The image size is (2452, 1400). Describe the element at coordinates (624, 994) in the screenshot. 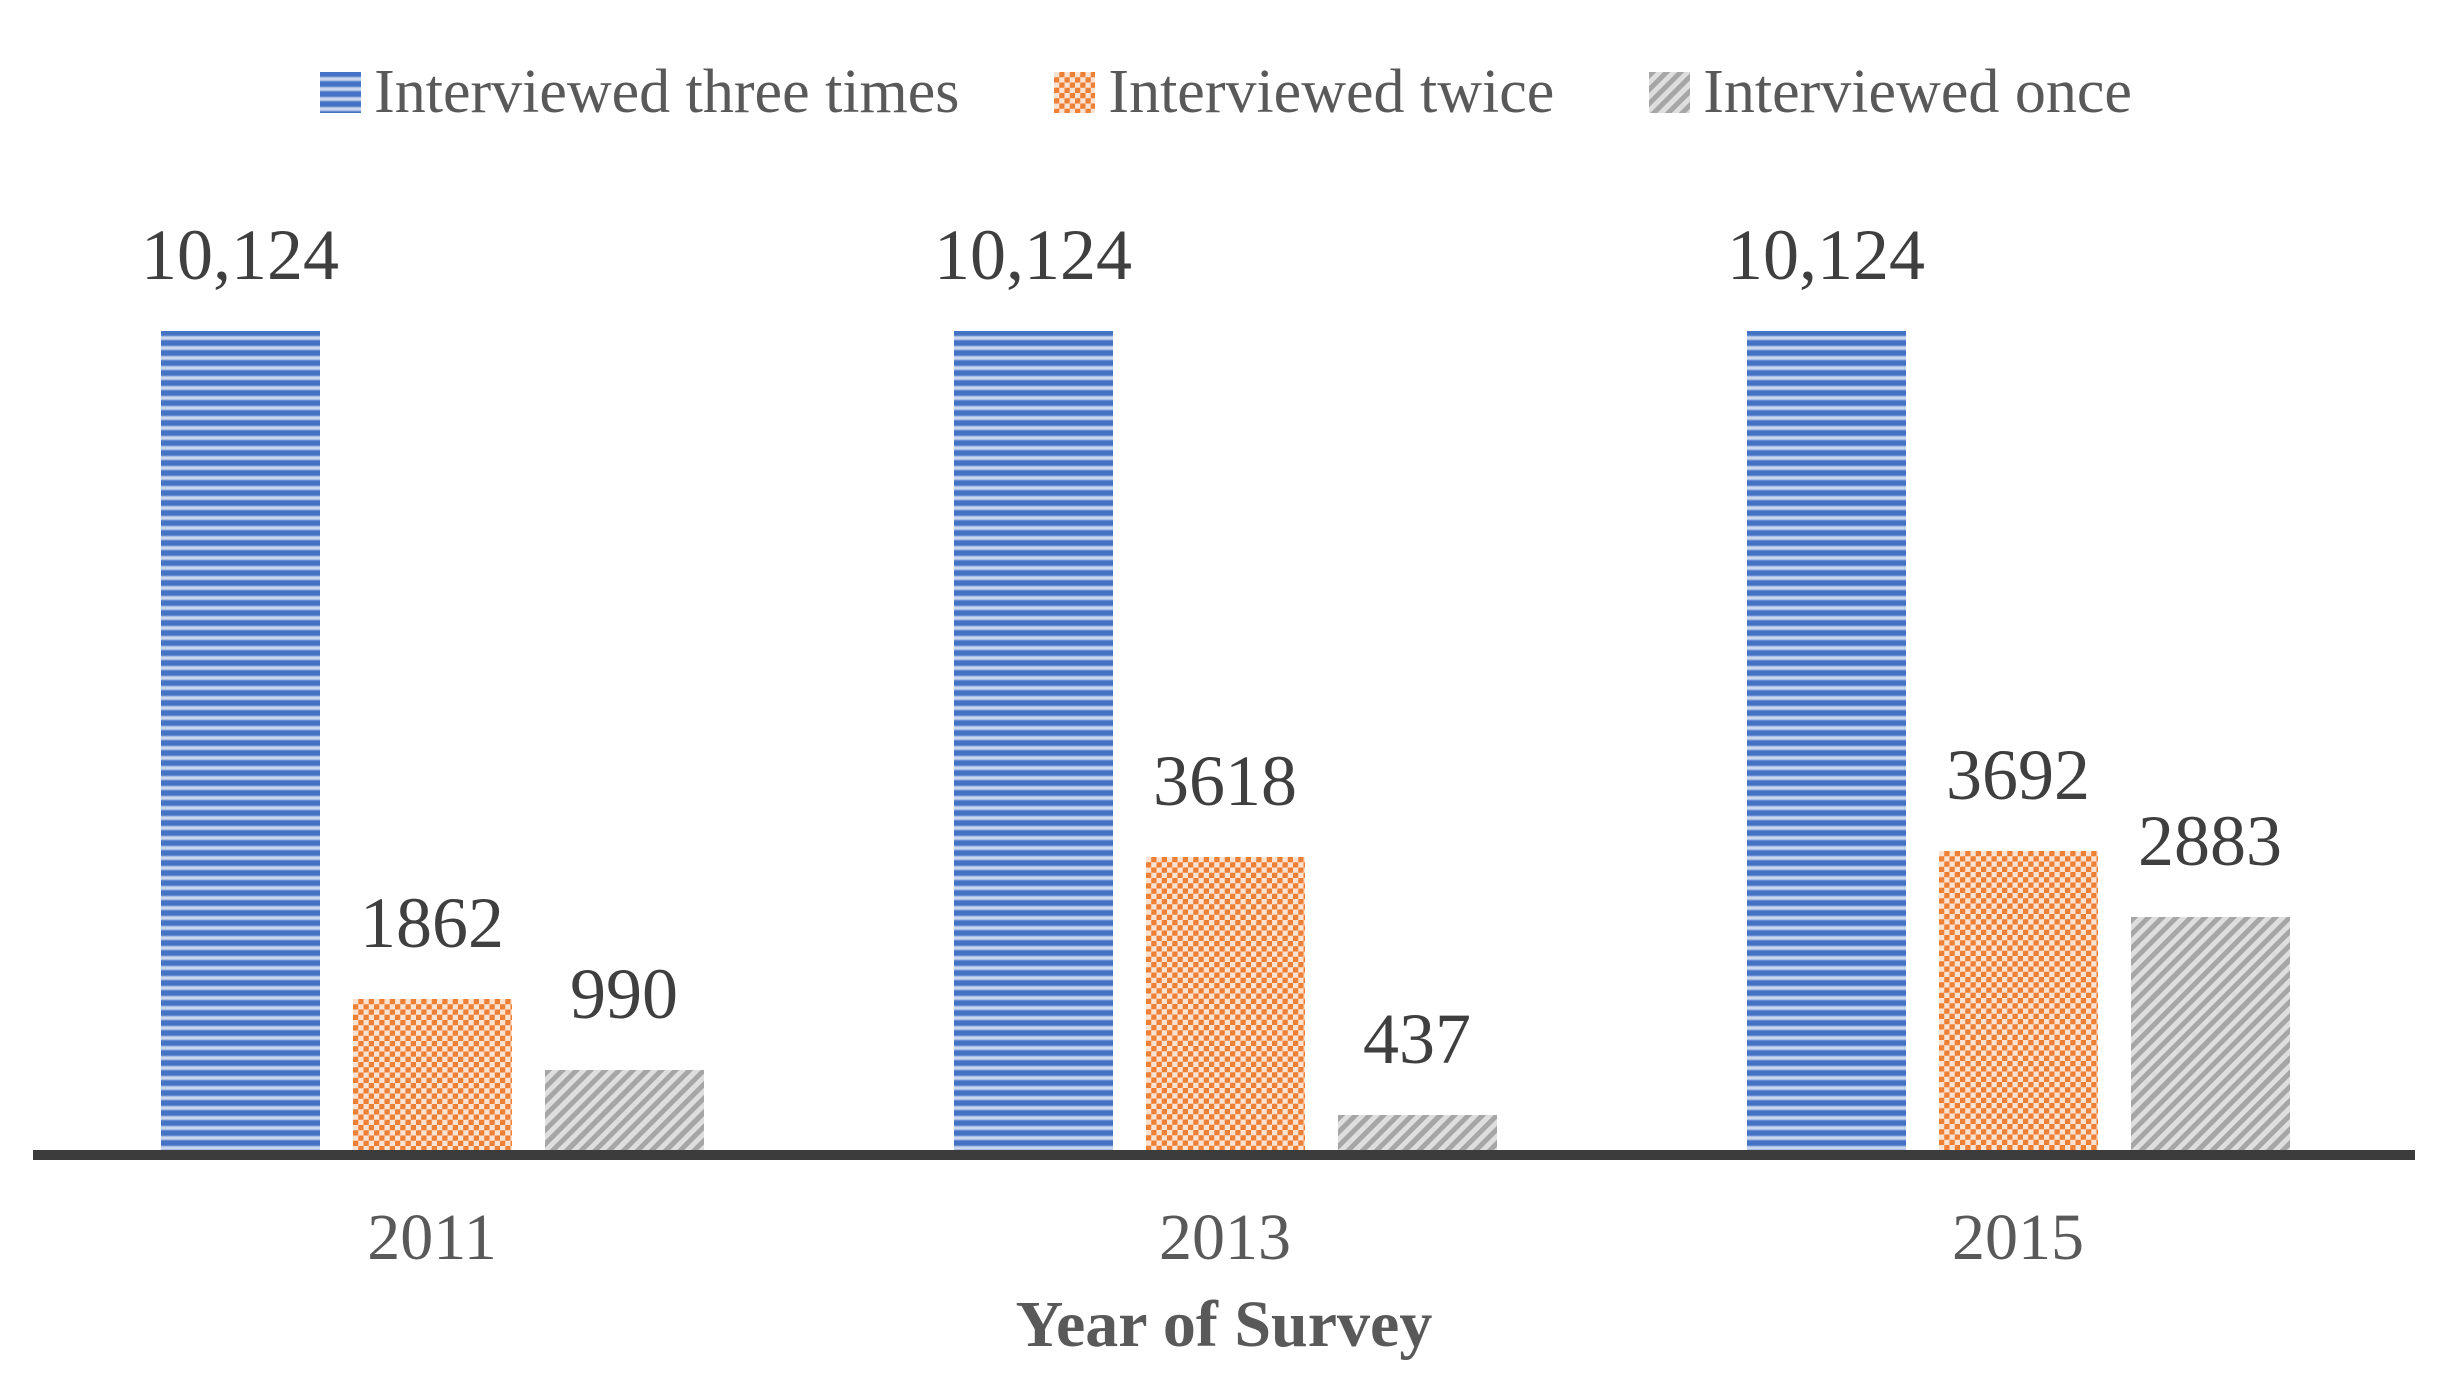

I see `bar-value-label-2011-interviewed-once: 990` at that location.